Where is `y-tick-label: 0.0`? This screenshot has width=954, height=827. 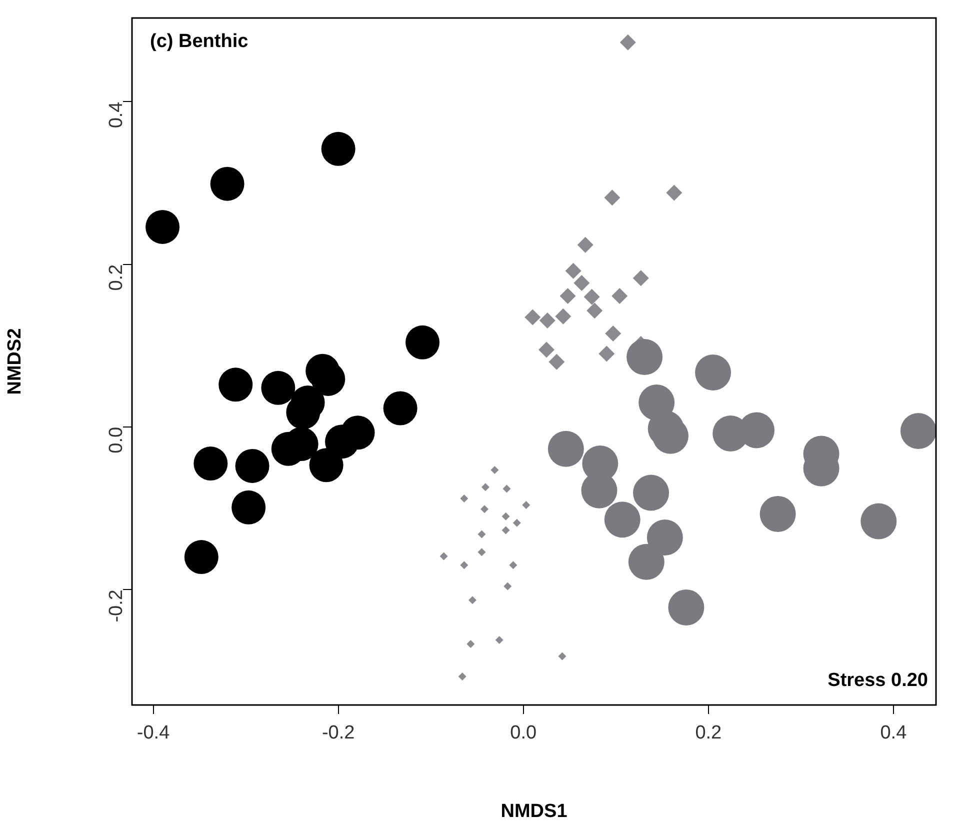
y-tick-label: 0.0 is located at coordinates (117, 440).